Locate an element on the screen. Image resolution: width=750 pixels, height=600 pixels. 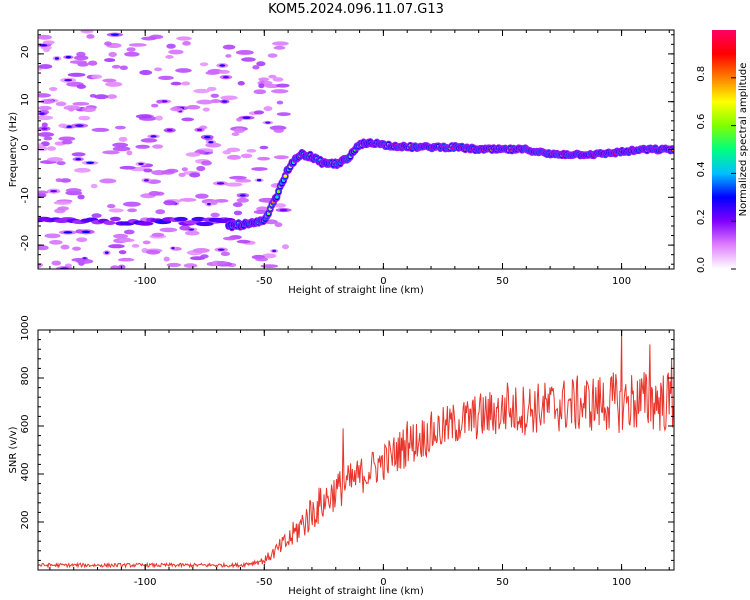
bot-x-tick-label: -100 is located at coordinates (145, 582).